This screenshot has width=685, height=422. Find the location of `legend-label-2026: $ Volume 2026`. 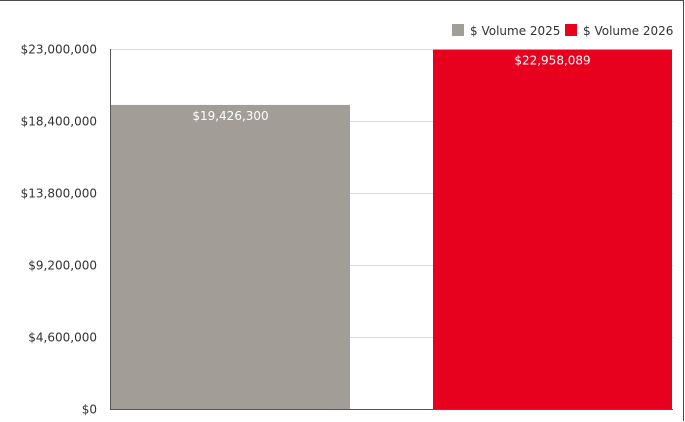

legend-label-2026: $ Volume 2026 is located at coordinates (628, 31).